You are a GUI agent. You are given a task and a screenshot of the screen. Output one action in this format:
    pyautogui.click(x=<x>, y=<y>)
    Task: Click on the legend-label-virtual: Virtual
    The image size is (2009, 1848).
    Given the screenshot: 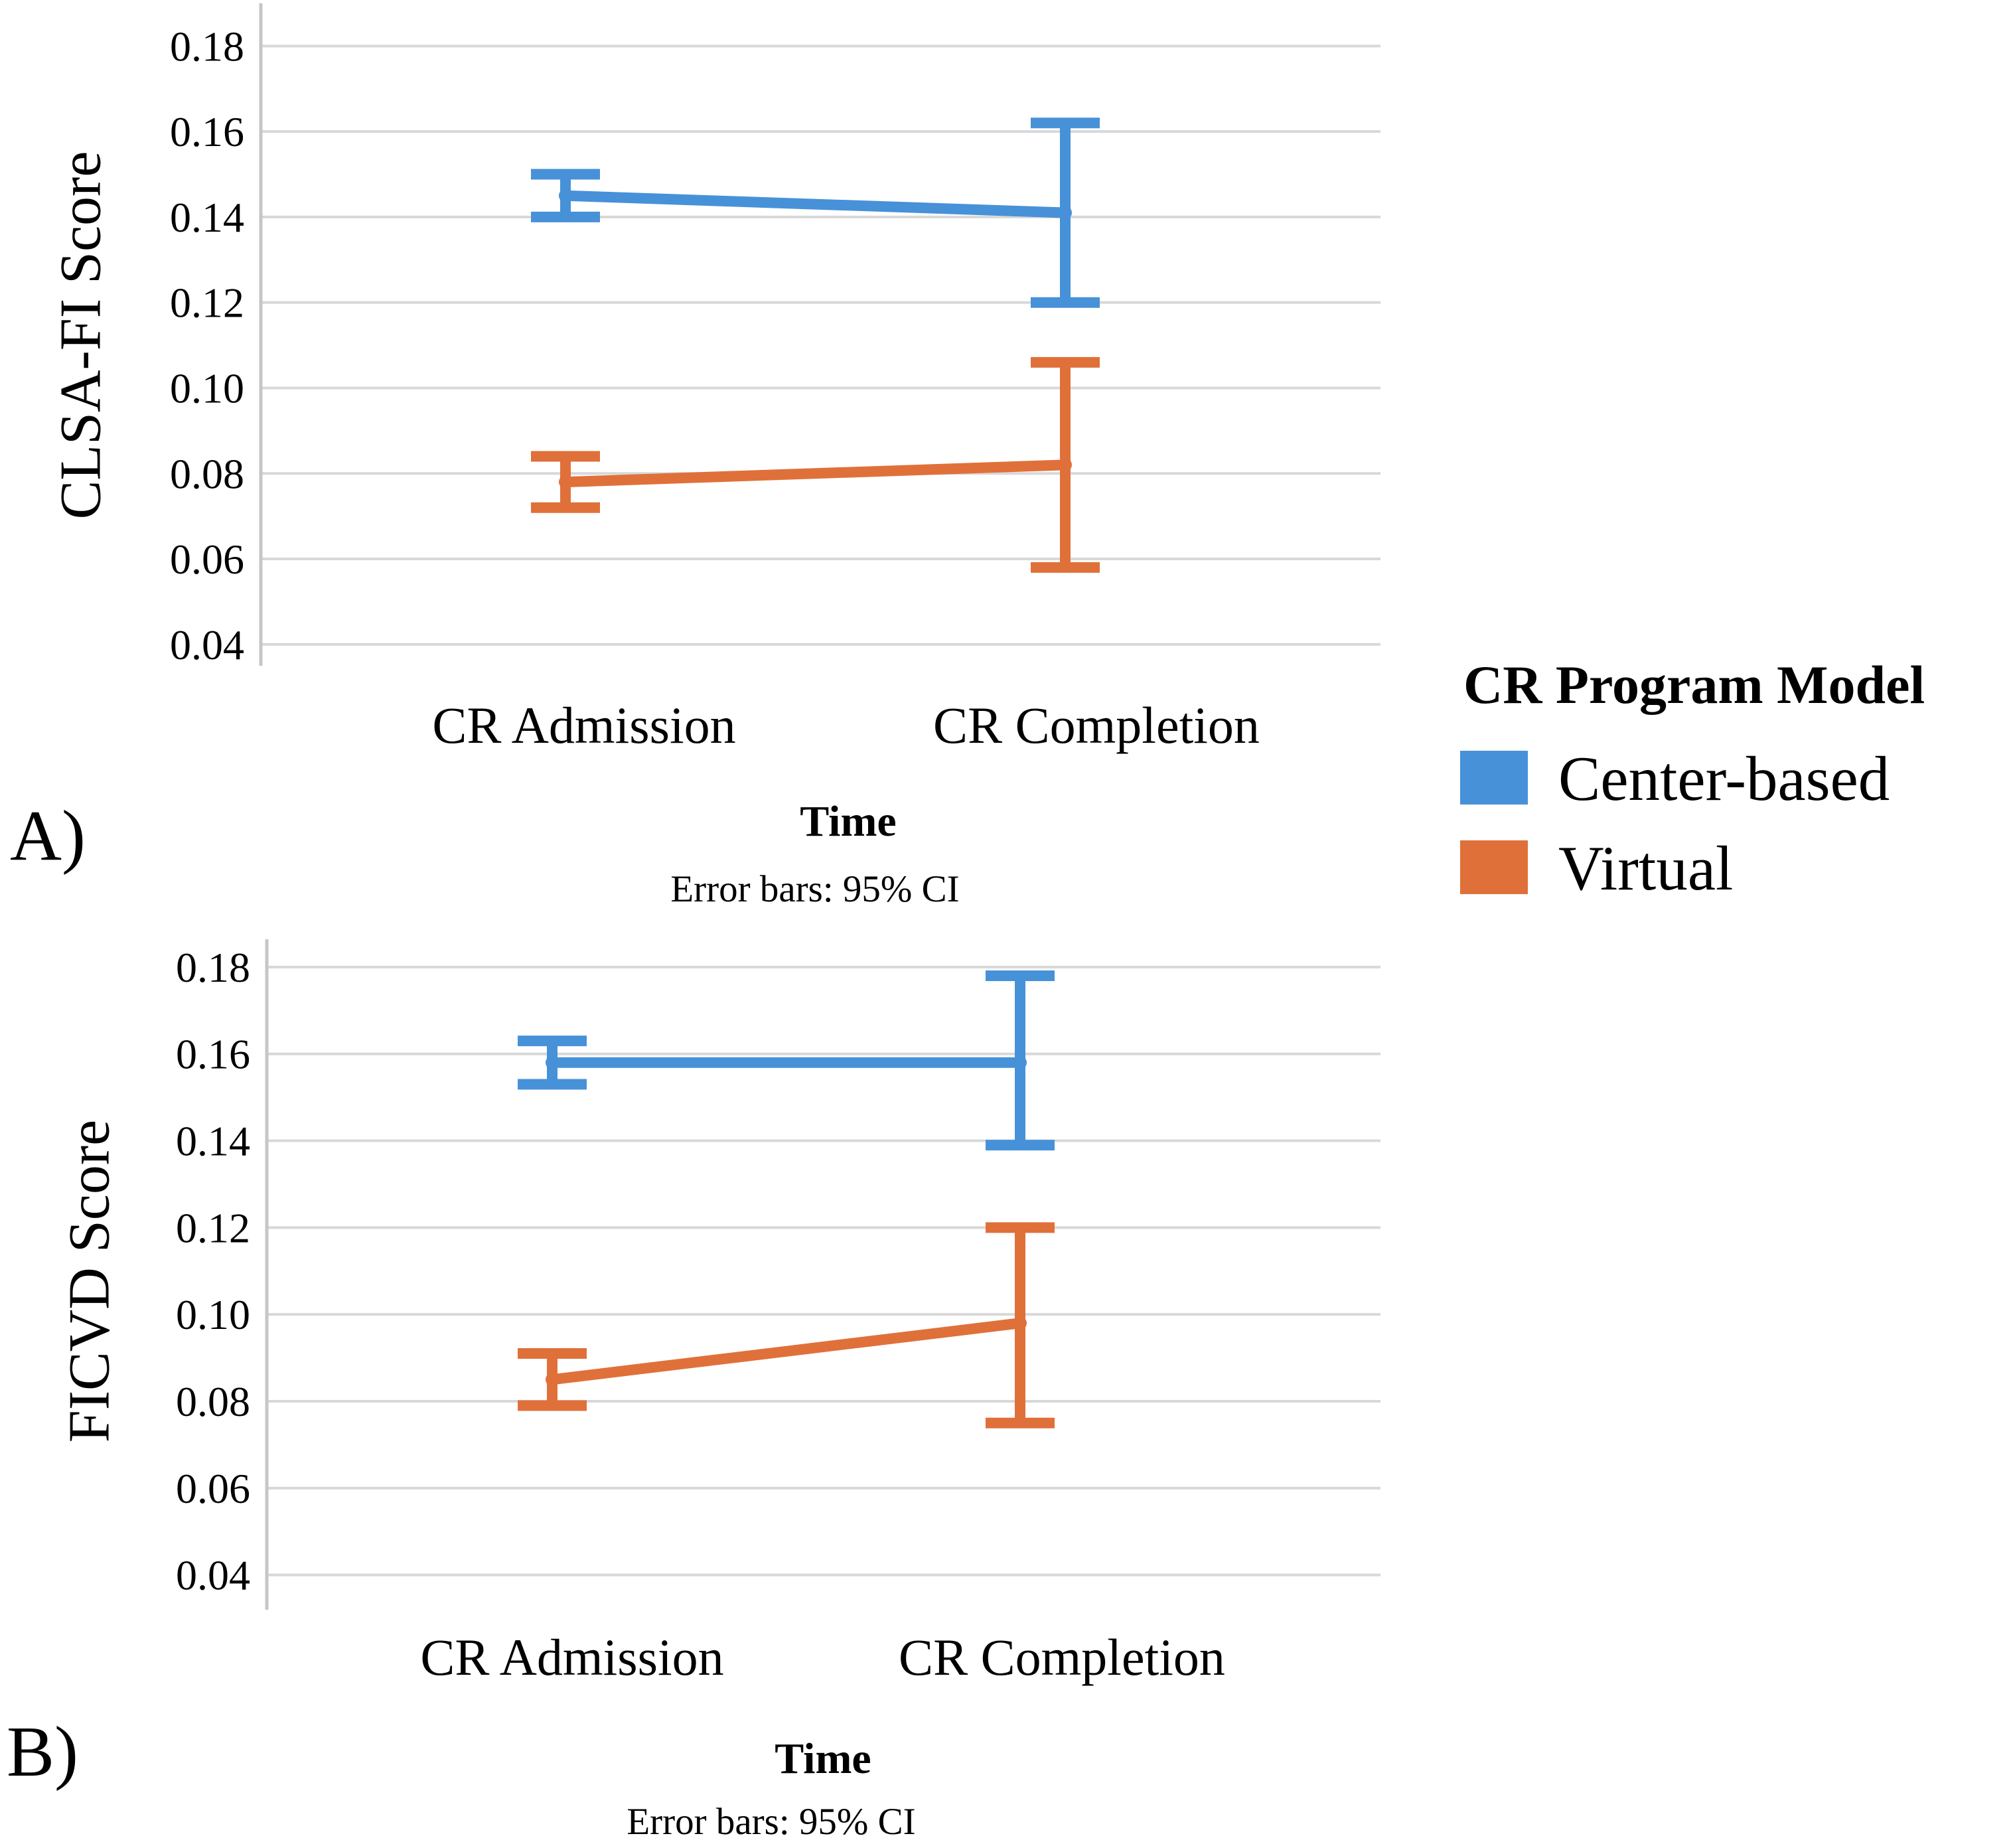 What is the action you would take?
    pyautogui.click(x=1646, y=868)
    